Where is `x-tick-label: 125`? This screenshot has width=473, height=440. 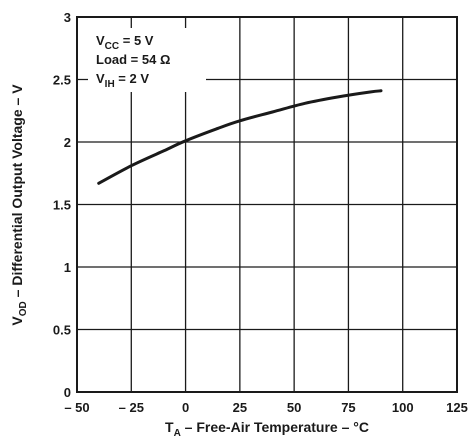
x-tick-label: 125 is located at coordinates (457, 407).